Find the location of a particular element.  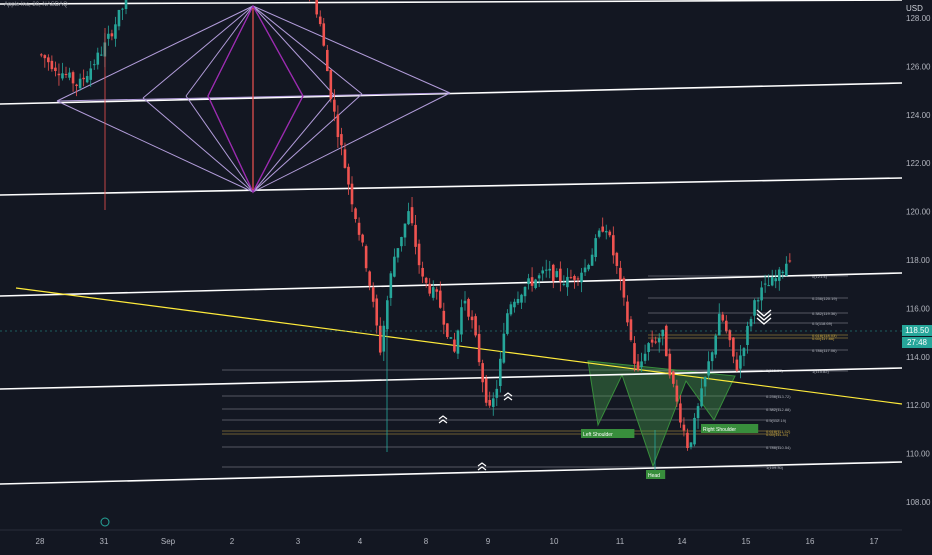

diamond-pattern-layer is located at coordinates (253, 99).